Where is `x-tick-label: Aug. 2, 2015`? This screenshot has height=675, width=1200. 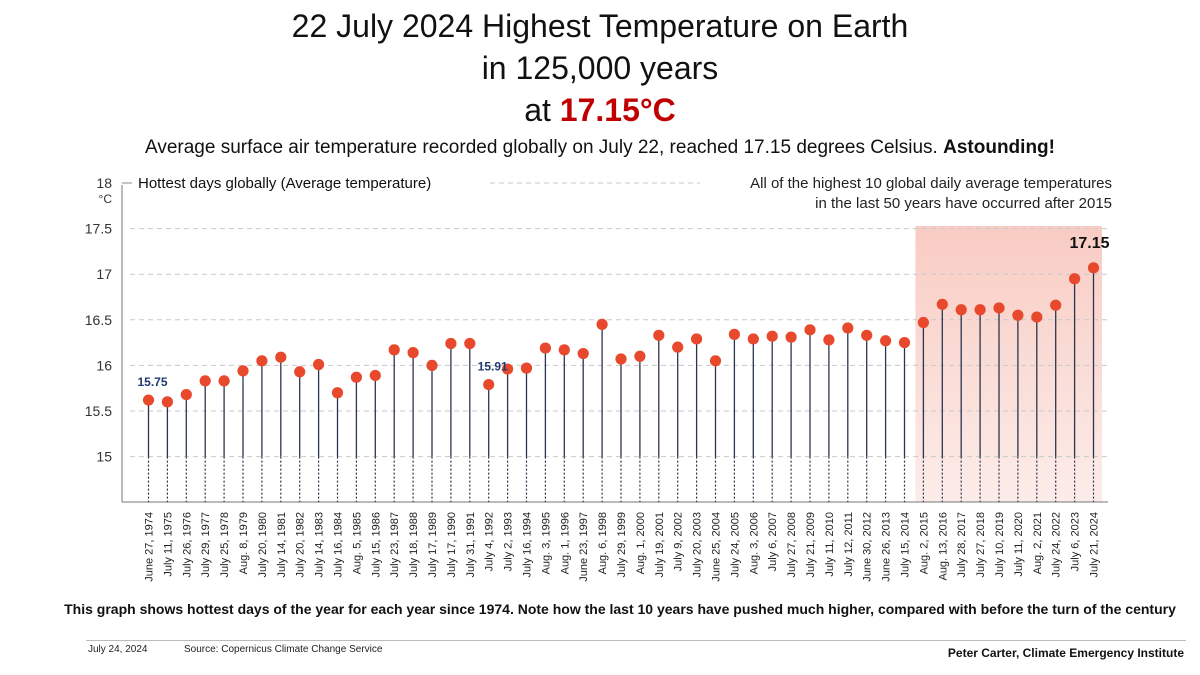
x-tick-label: Aug. 2, 2015 is located at coordinates (924, 543).